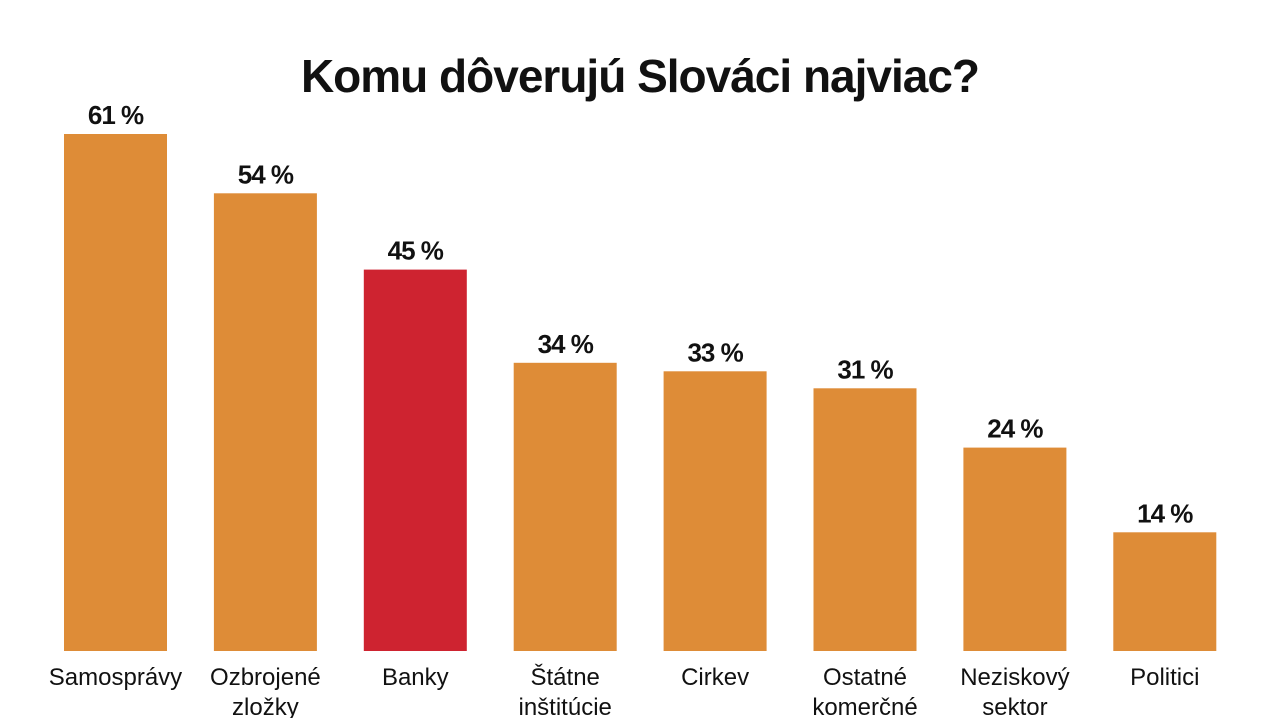 The image size is (1280, 718). Describe the element at coordinates (1014, 677) in the screenshot. I see `category-label-line: Neziskový` at that location.